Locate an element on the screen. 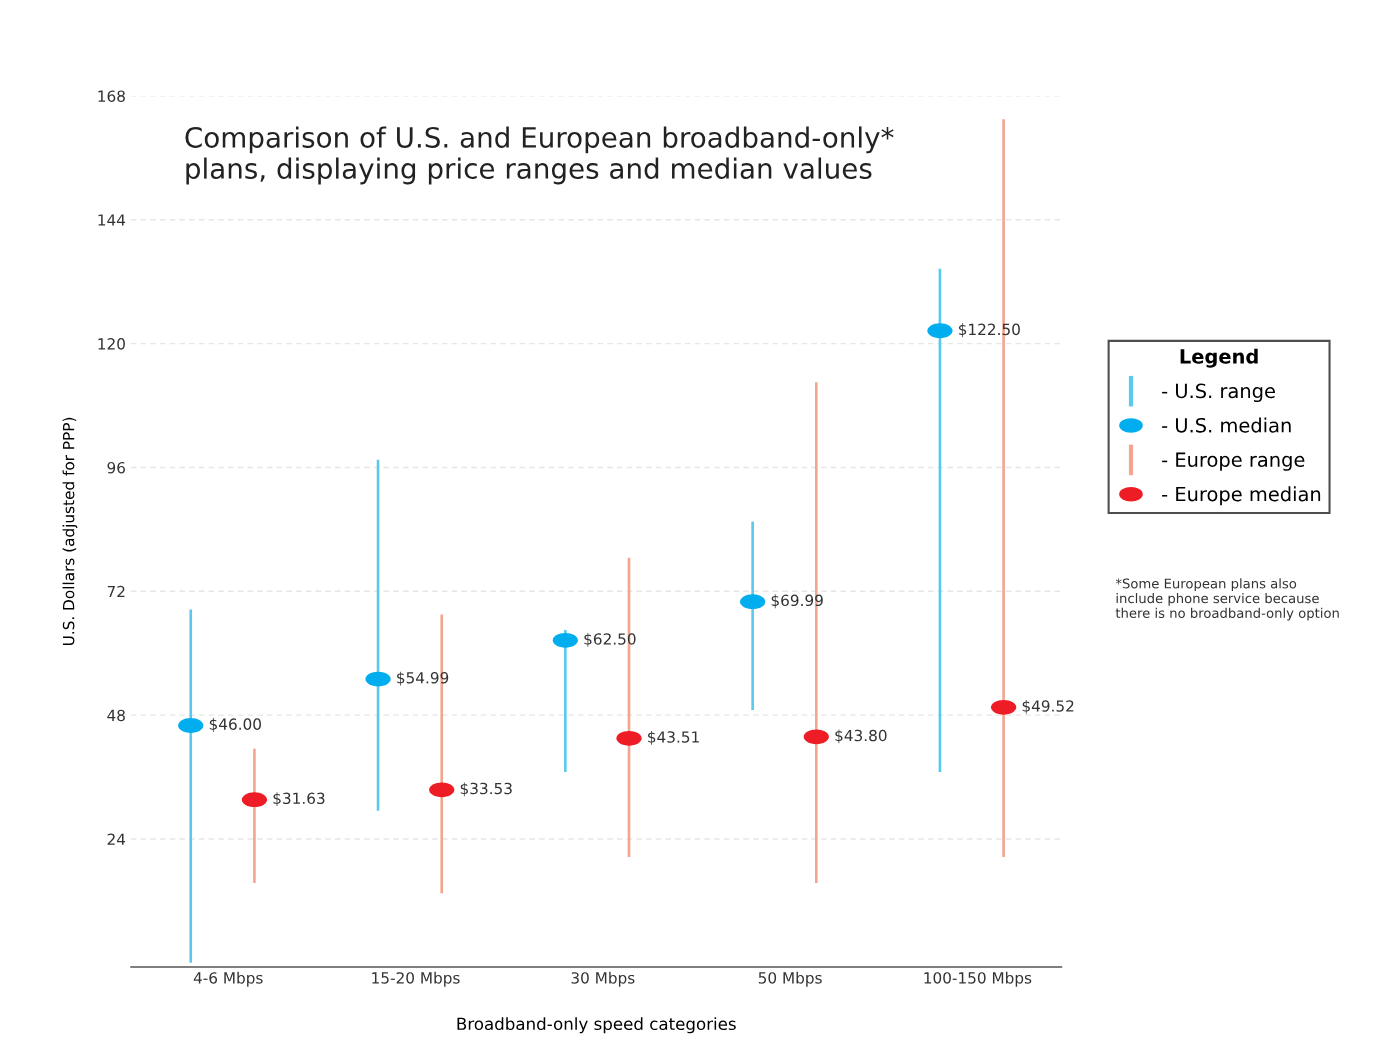 This screenshot has width=1377, height=1061. x-axis-title: Broadband-only speed categories is located at coordinates (596, 1025).